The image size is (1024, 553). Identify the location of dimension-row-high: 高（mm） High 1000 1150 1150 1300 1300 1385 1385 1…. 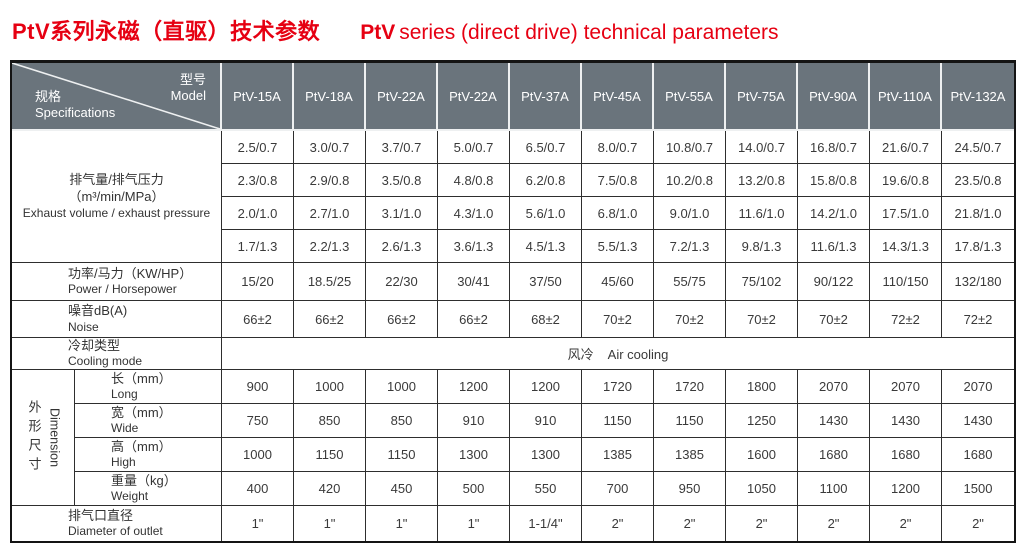
(513, 455).